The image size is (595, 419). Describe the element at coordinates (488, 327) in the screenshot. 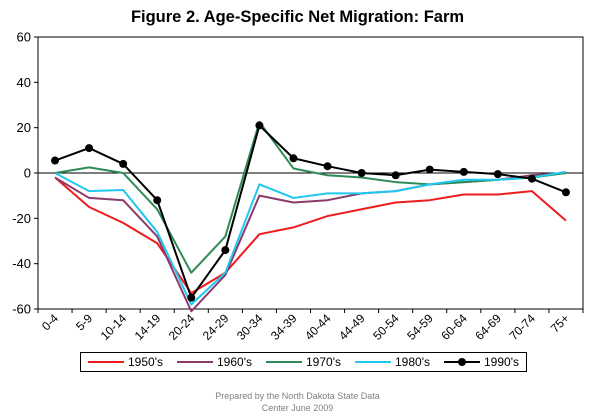

I see `x-tick-label: 64-69` at that location.